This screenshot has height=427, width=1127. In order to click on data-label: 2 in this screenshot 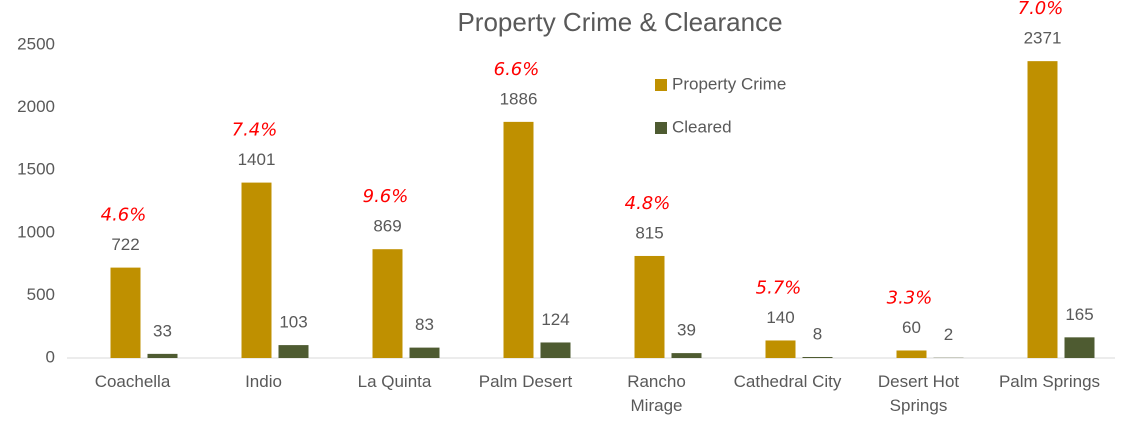, I will do `click(948, 334)`.